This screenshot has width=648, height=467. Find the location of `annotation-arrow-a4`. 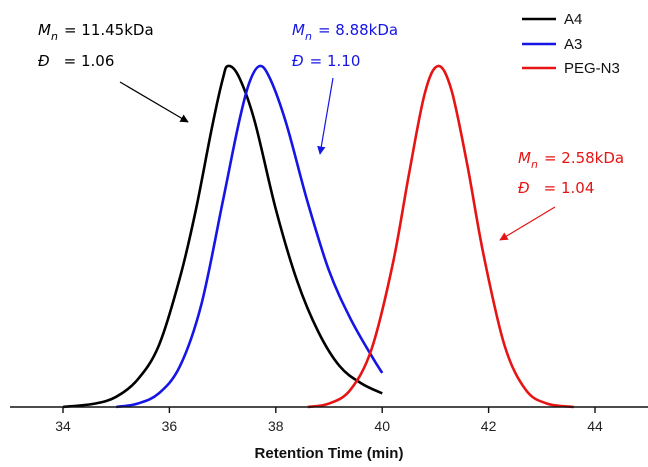

annotation-arrow-a4 is located at coordinates (154, 102).